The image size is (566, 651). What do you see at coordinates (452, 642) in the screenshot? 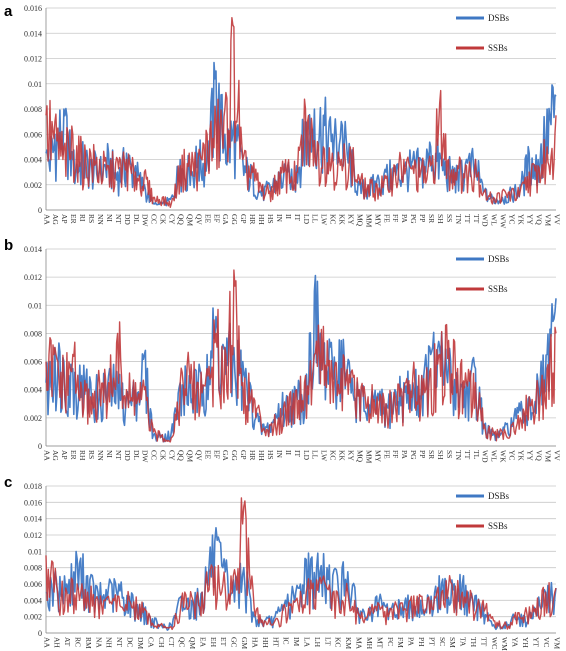
I see `x-tick-label: SM` at bounding box center [452, 642].